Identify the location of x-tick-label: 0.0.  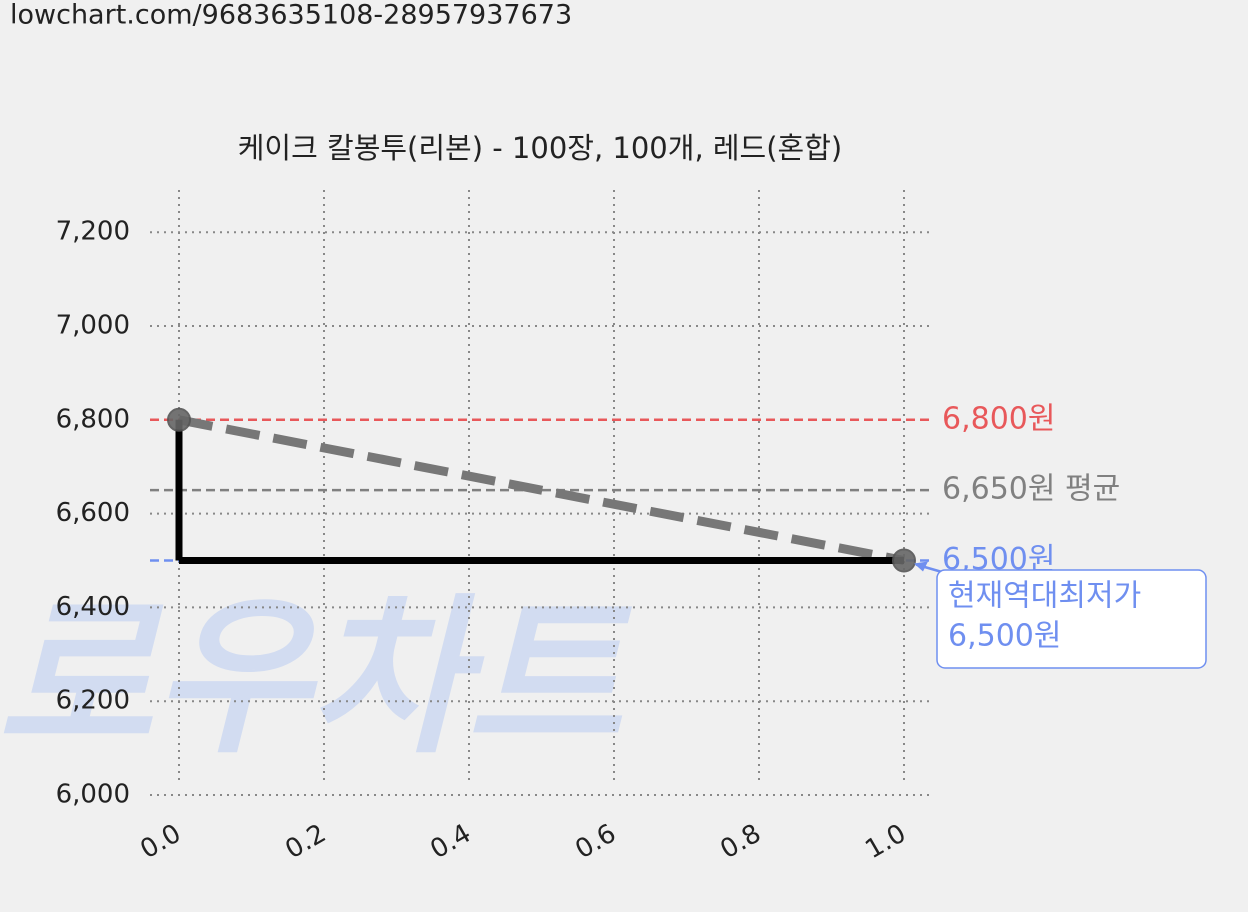
(160, 842).